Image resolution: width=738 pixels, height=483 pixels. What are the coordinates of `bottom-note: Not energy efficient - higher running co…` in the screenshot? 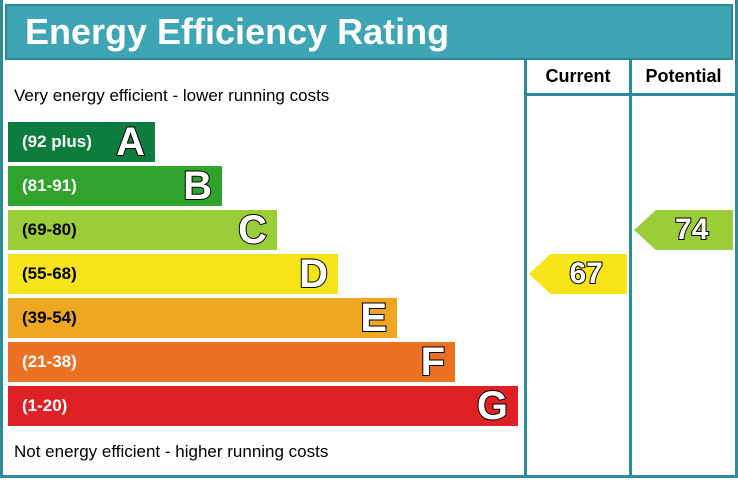 It's located at (171, 451).